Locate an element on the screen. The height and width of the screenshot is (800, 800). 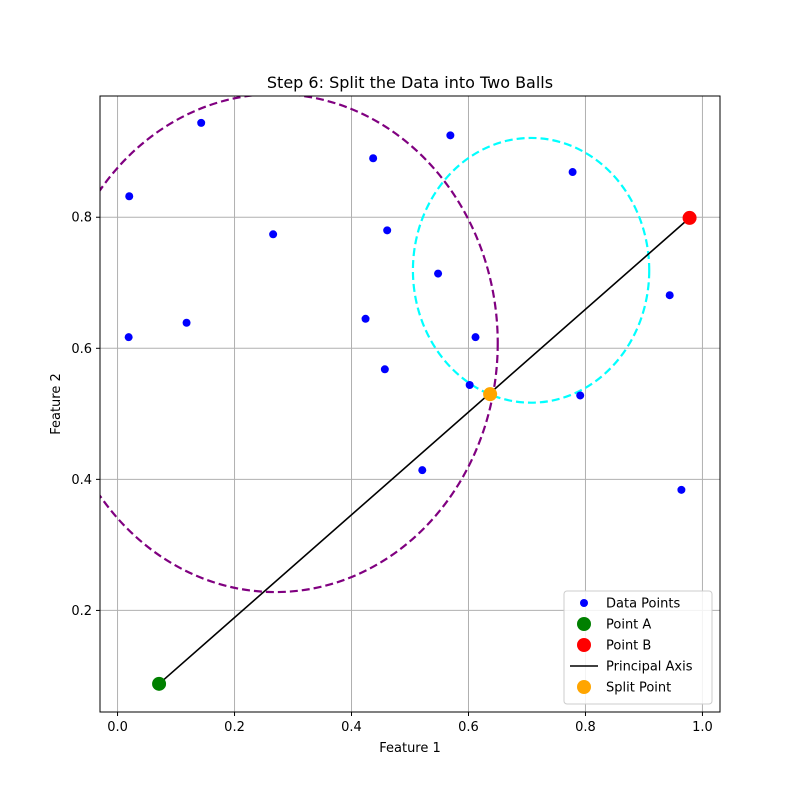
legend-label: Point B is located at coordinates (628, 646).